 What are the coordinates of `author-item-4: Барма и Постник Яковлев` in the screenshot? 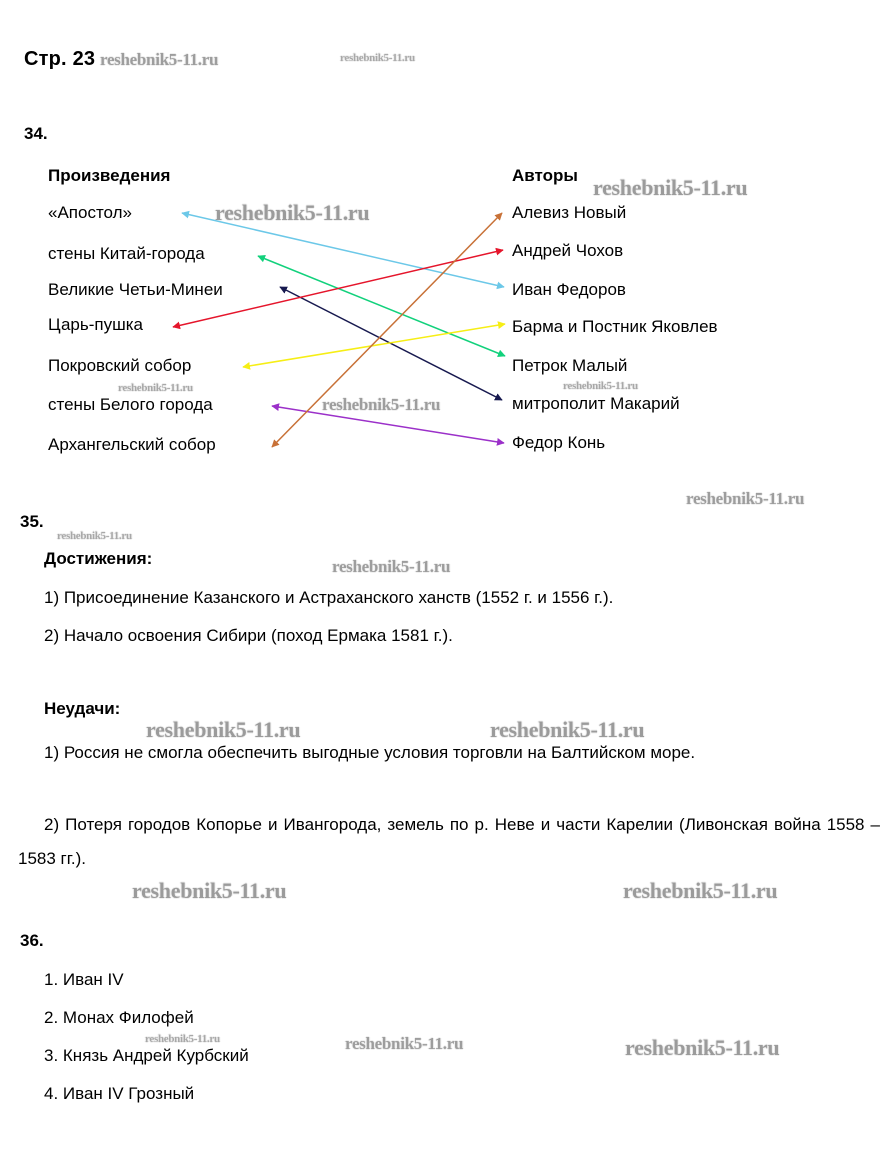 It's located at (615, 326).